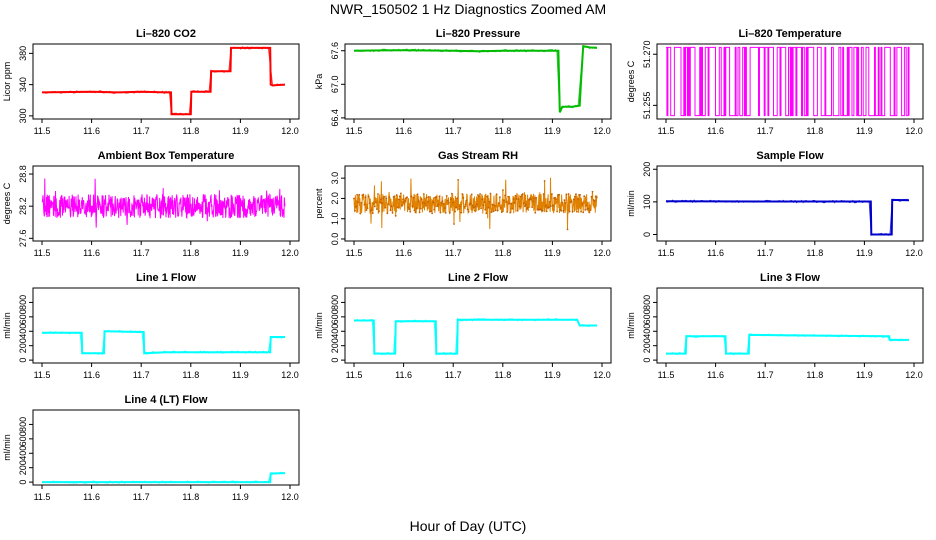 The width and height of the screenshot is (936, 540). What do you see at coordinates (335, 85) in the screenshot?
I see `y-tick-label: 67.0` at bounding box center [335, 85].